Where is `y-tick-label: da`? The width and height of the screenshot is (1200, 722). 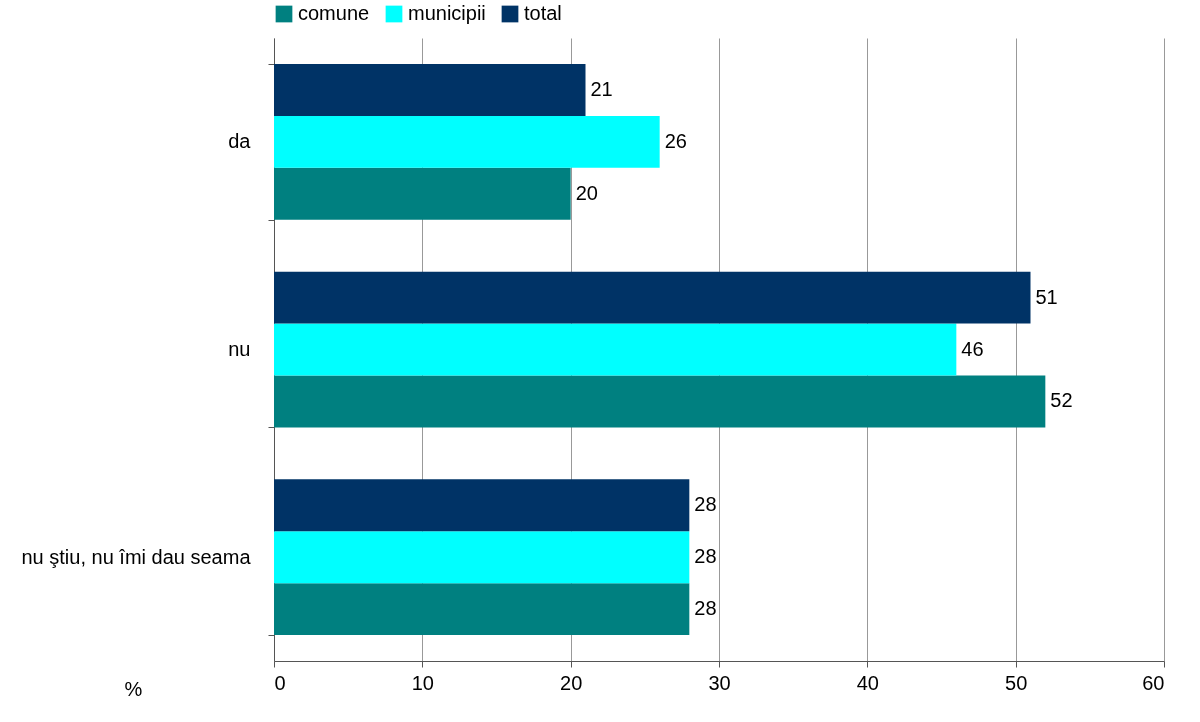
y-tick-label: da is located at coordinates (240, 141).